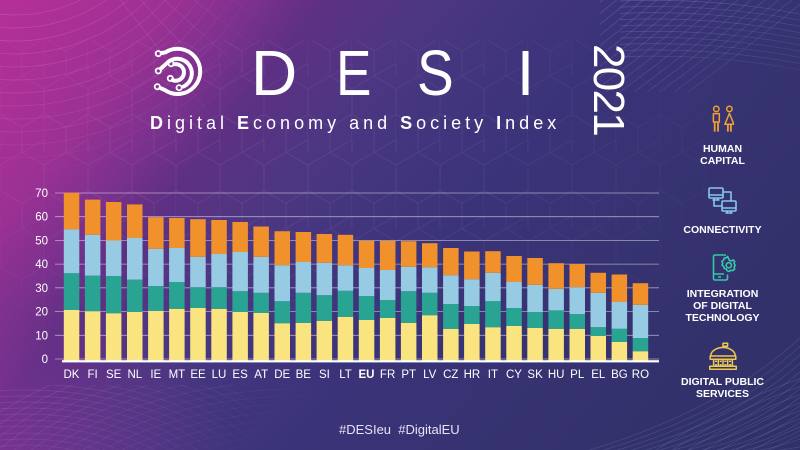  What do you see at coordinates (556, 375) in the screenshot?
I see `svg-text: HU` at bounding box center [556, 375].